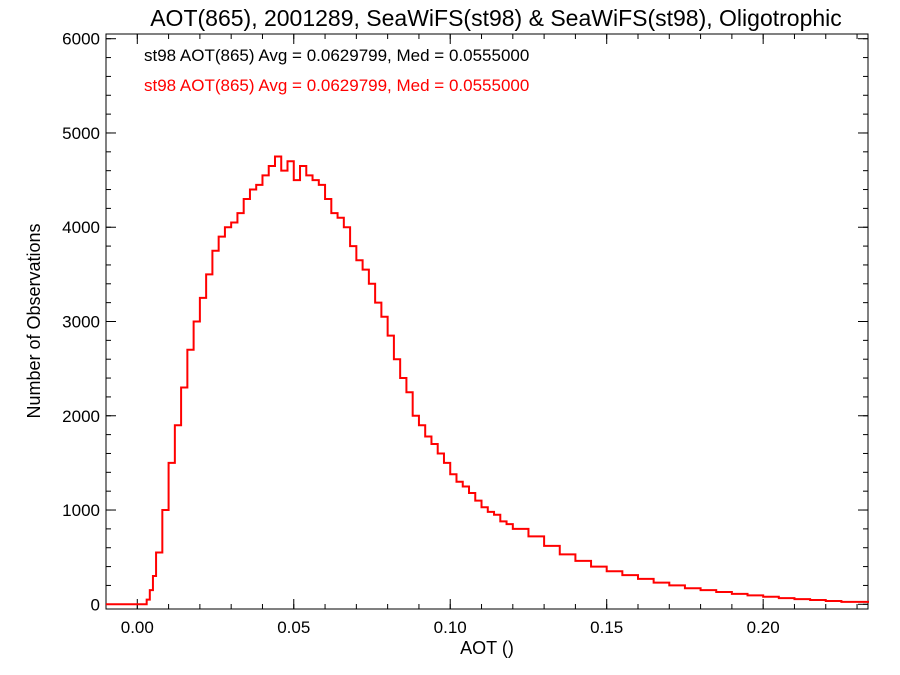  What do you see at coordinates (293, 627) in the screenshot?
I see `x-tick-label: 0.05` at bounding box center [293, 627].